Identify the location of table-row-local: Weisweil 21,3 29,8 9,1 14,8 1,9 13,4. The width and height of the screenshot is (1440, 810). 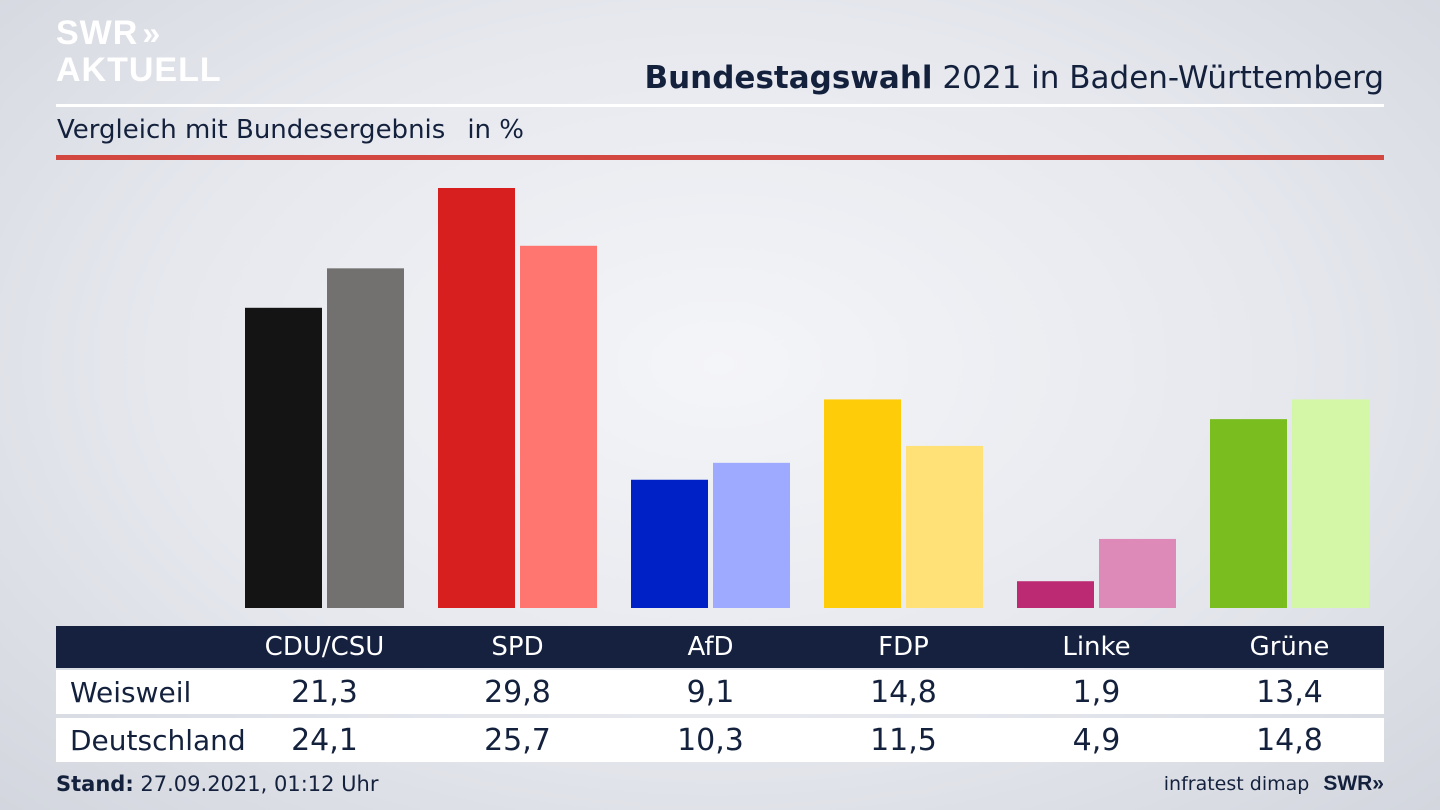
(720, 692).